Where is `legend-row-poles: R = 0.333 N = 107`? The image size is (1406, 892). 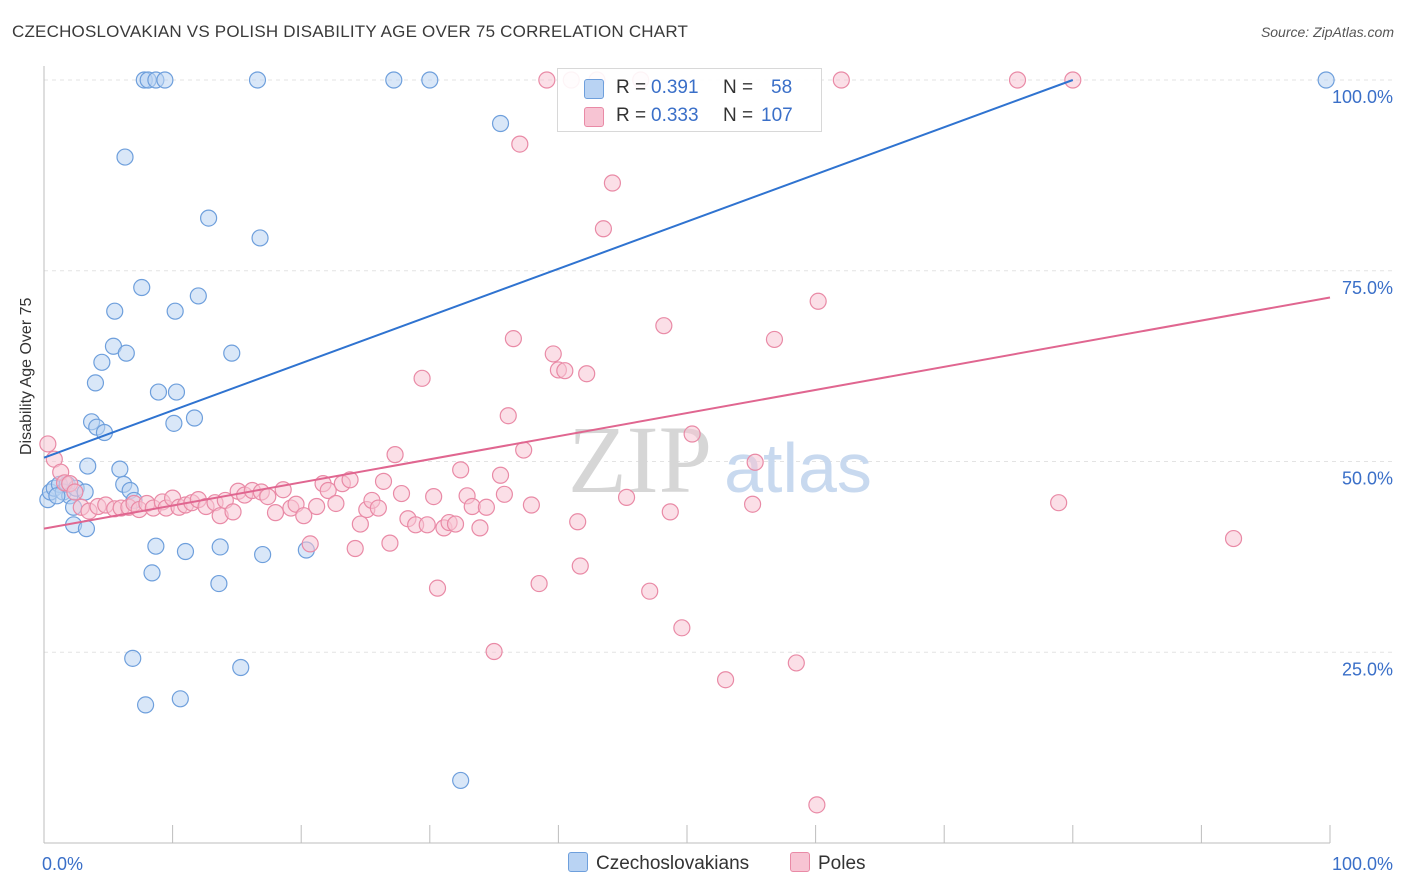
legend-row-poles: R = 0.333 N = 107 is located at coordinates (689, 115).